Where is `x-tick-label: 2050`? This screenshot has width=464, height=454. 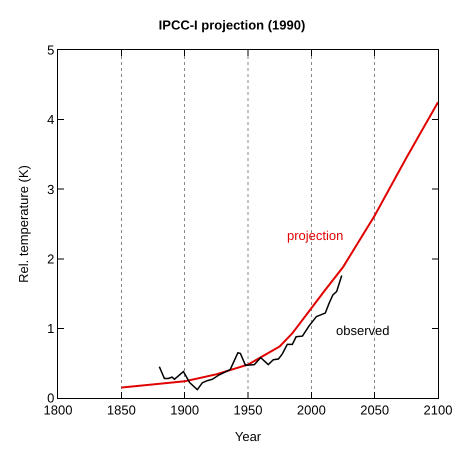
x-tick-label: 2050 is located at coordinates (375, 410).